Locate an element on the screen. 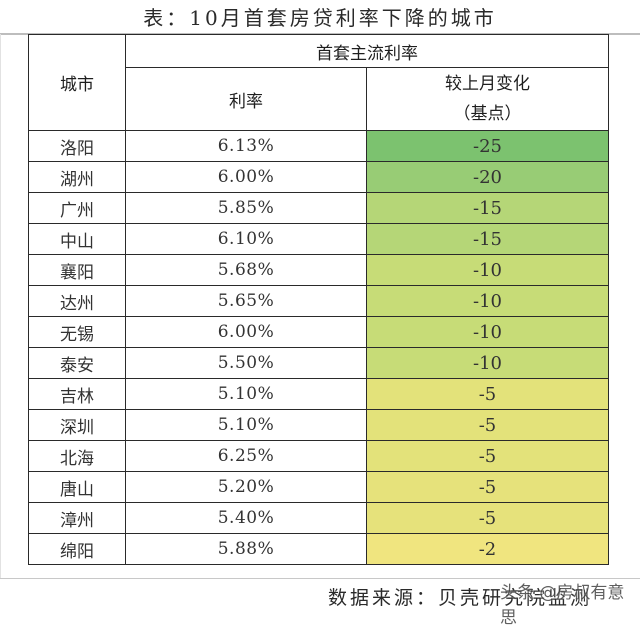 This screenshot has height=628, width=640. table-row: 漳州 5.40% -5 is located at coordinates (318, 518).